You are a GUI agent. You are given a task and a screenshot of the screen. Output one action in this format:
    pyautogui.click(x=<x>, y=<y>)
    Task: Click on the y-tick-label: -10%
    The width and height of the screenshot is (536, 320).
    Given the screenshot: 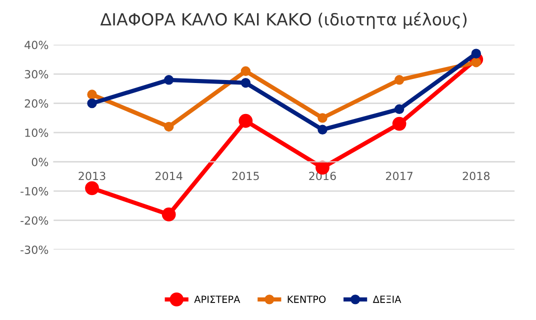 What is the action you would take?
    pyautogui.click(x=34, y=191)
    